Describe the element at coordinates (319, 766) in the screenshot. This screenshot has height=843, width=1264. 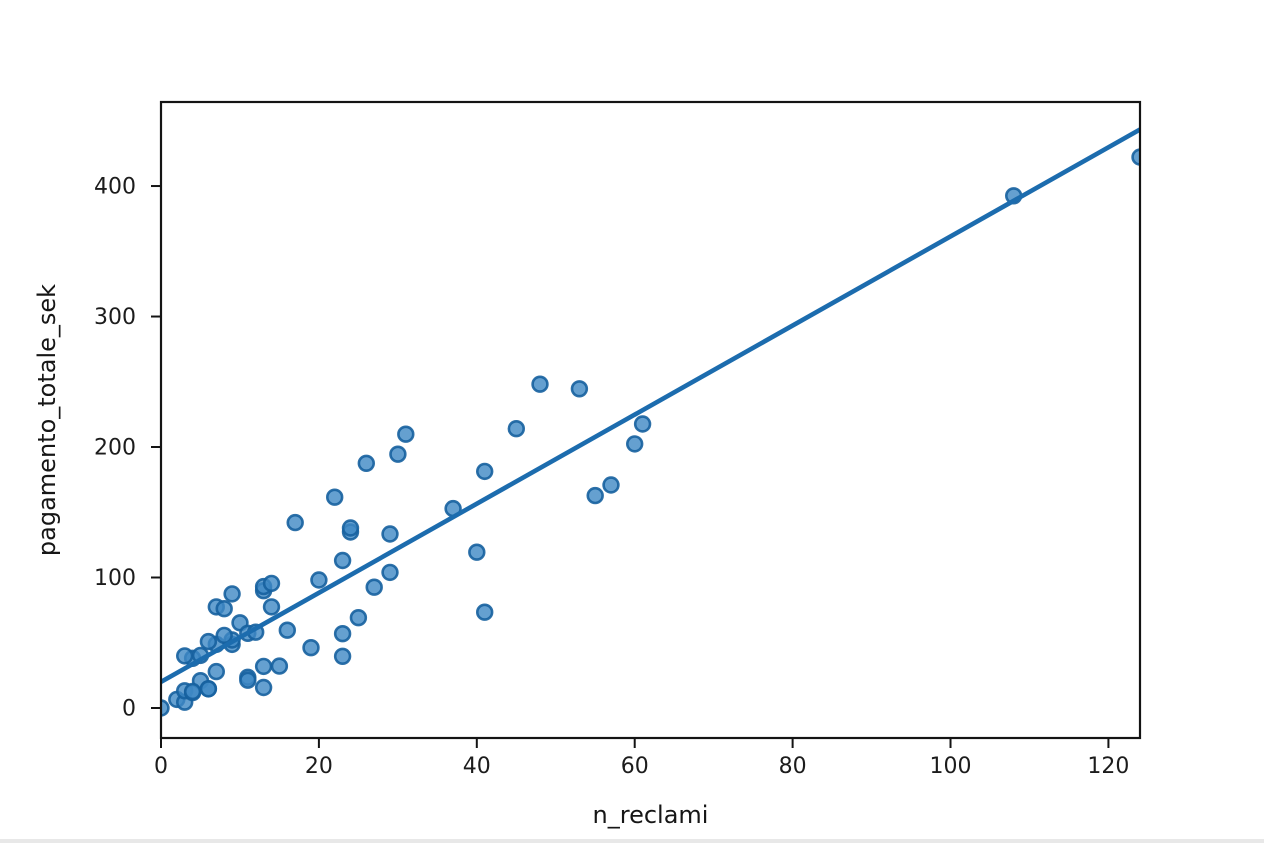
I see `x-tick-label: 20` at that location.